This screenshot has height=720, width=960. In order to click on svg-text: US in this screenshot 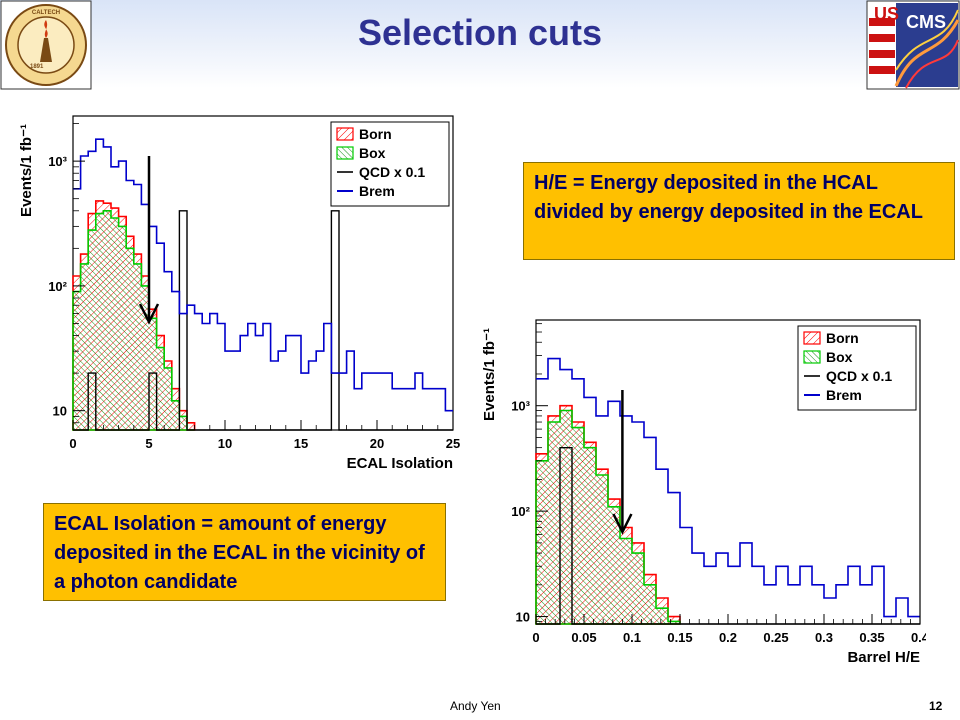, I will do `click(886, 14)`.